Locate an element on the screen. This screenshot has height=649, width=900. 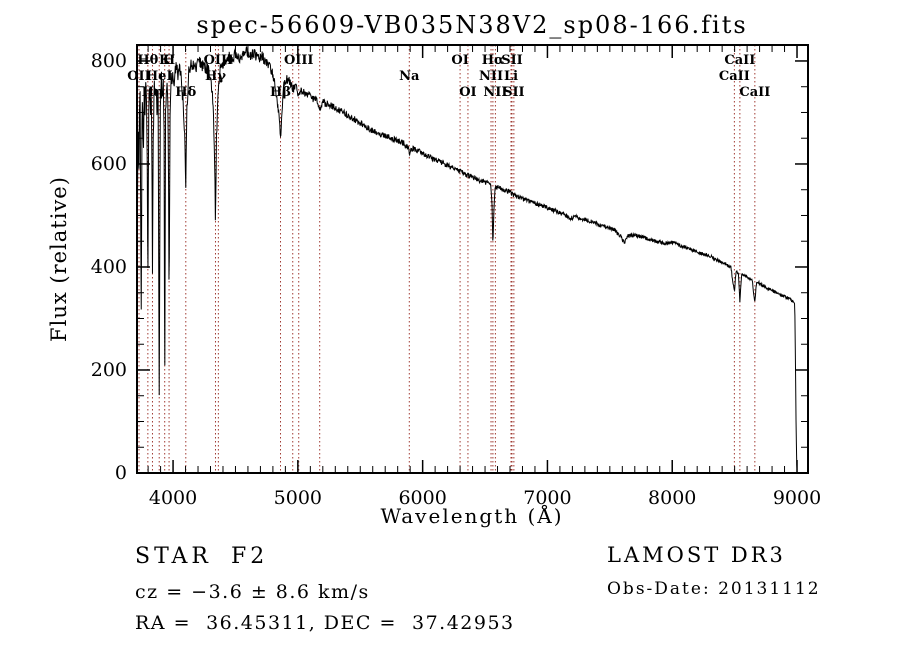
x-tick-label: 6000 is located at coordinates (422, 498).